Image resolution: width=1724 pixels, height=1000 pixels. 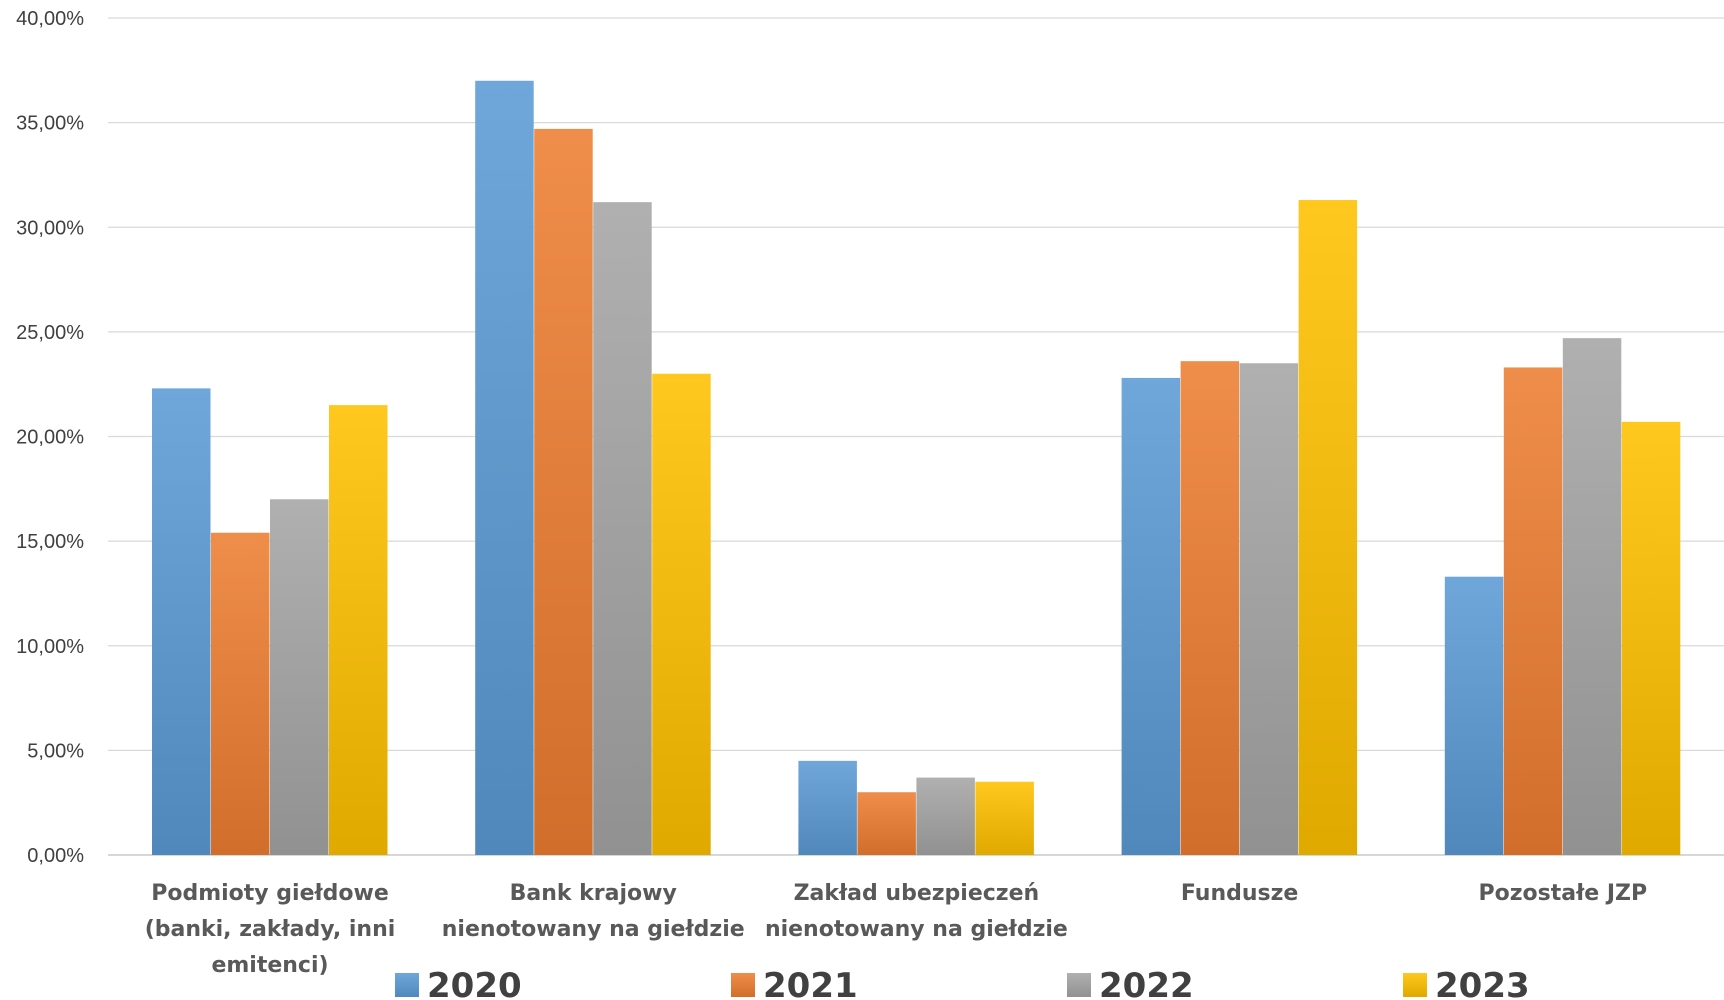 I want to click on x-category-label: emitenci), so click(x=269, y=965).